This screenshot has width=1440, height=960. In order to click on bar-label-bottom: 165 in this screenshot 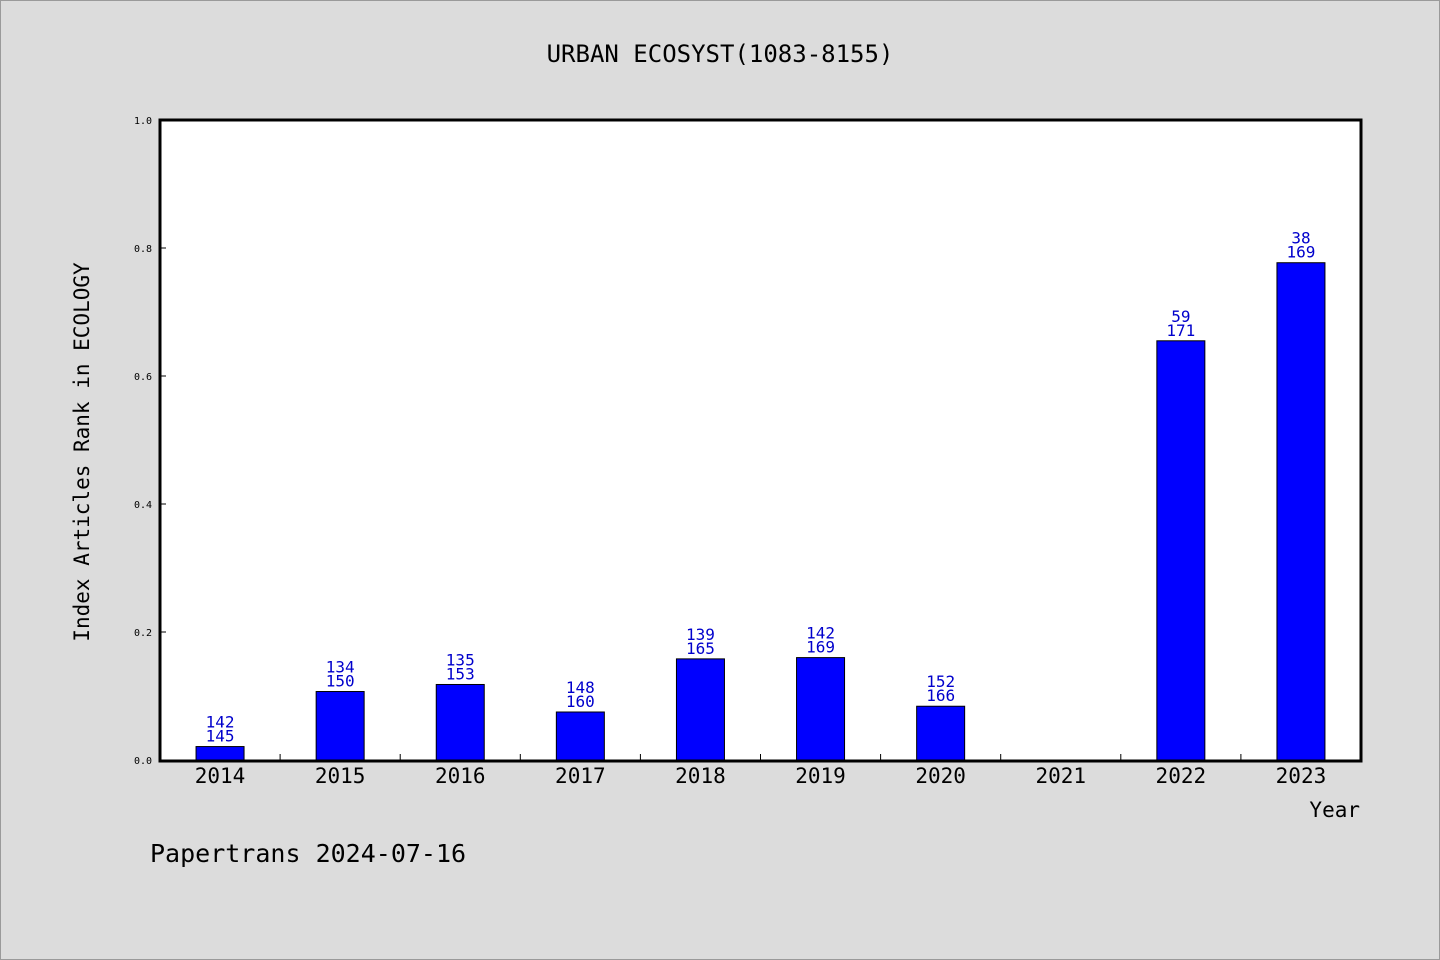, I will do `click(700, 648)`.